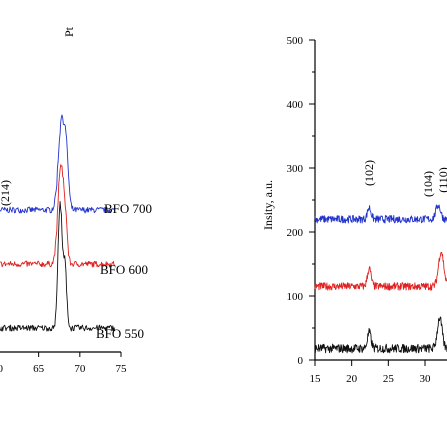 The height and width of the screenshot is (447, 447). What do you see at coordinates (124, 269) in the screenshot?
I see `series-label-bfo600: BFO 600` at bounding box center [124, 269].